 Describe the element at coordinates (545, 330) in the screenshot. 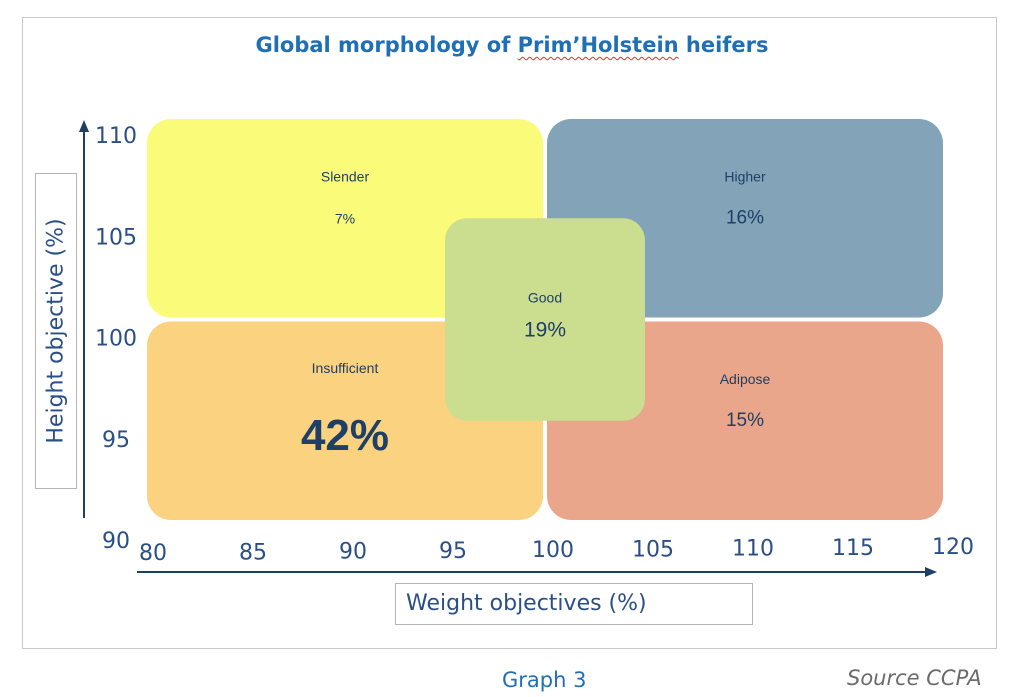

I see `region-value-good: 19%` at that location.